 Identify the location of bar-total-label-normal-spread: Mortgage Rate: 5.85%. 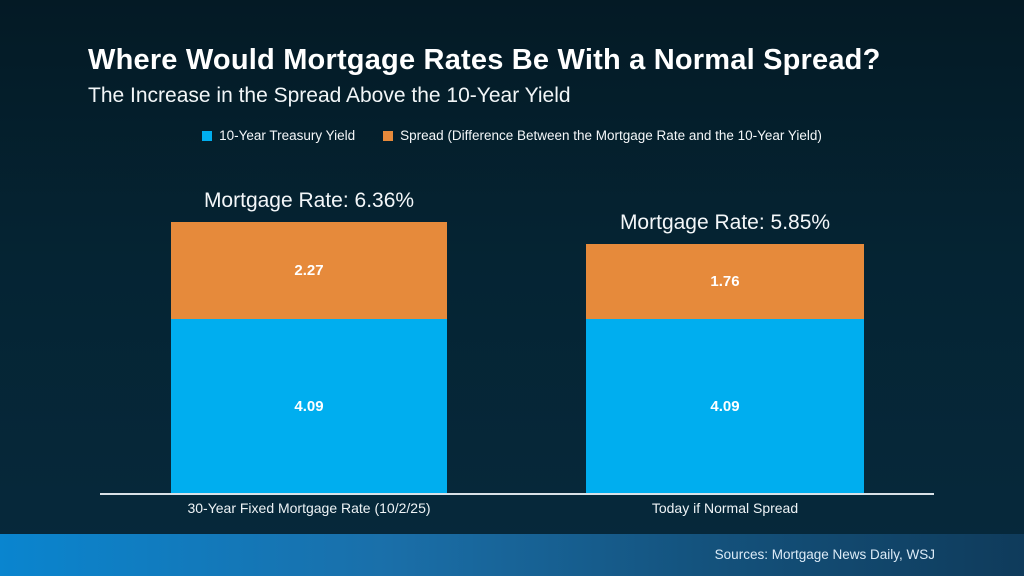
(725, 222).